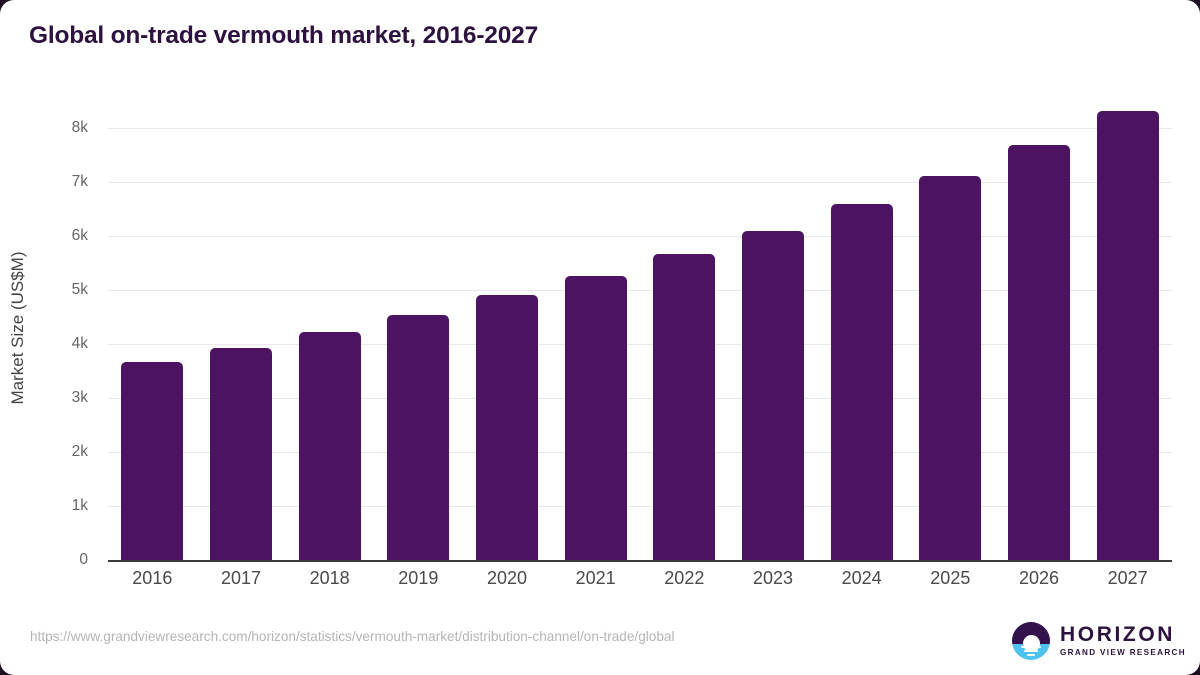  I want to click on bar-2026, so click(1039, 352).